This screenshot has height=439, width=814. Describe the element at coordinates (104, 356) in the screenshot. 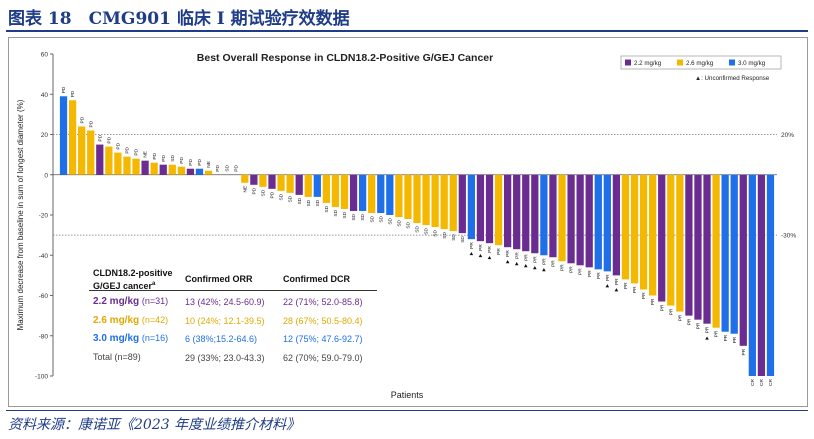

I see `table-cohort-name: Total` at that location.